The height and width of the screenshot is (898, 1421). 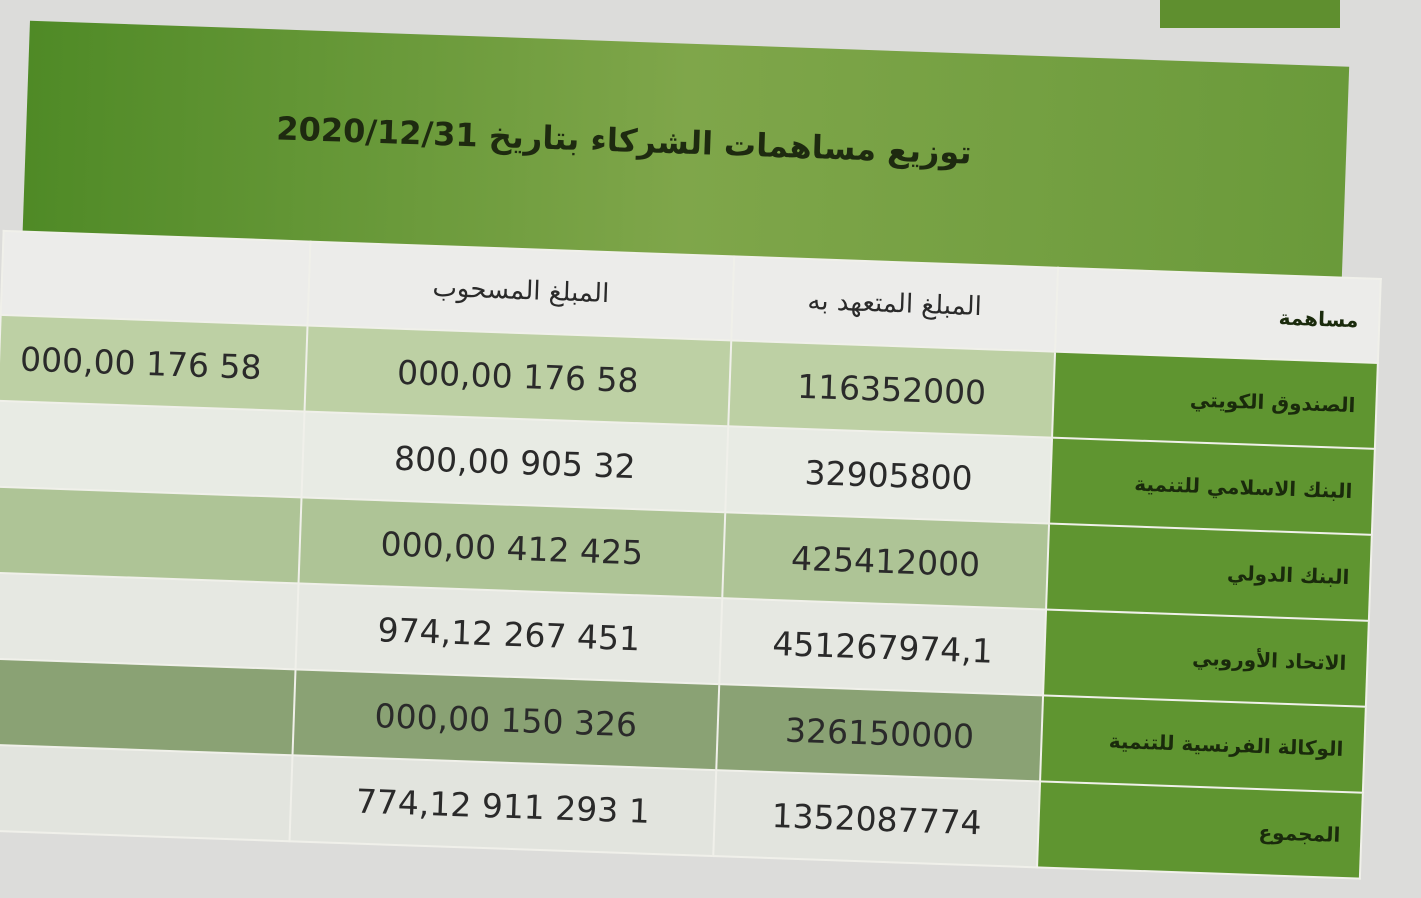 I want to click on row-label: البنك الدولي, so click(x=1209, y=572).